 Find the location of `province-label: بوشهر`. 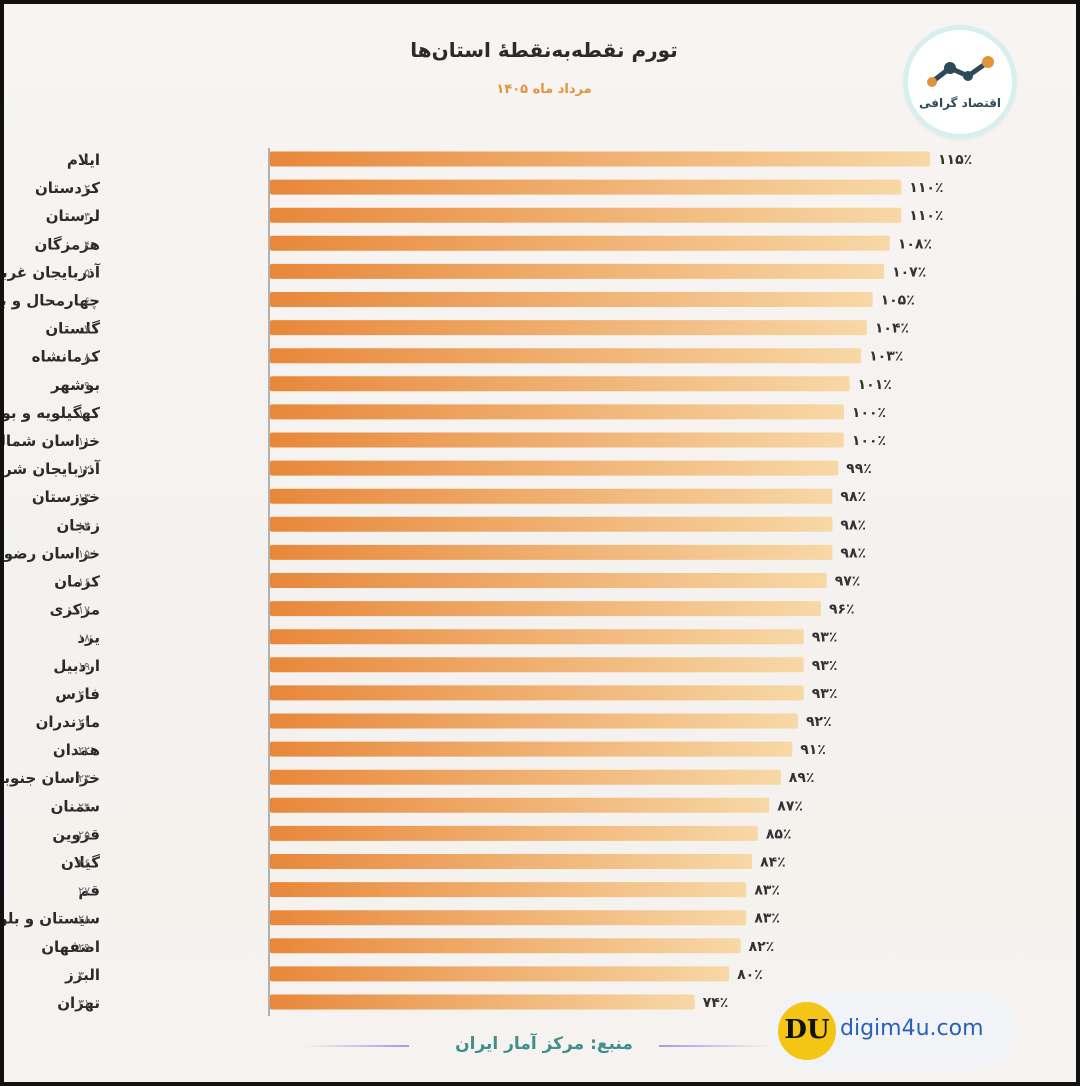

province-label: بوشهر is located at coordinates (75, 385).